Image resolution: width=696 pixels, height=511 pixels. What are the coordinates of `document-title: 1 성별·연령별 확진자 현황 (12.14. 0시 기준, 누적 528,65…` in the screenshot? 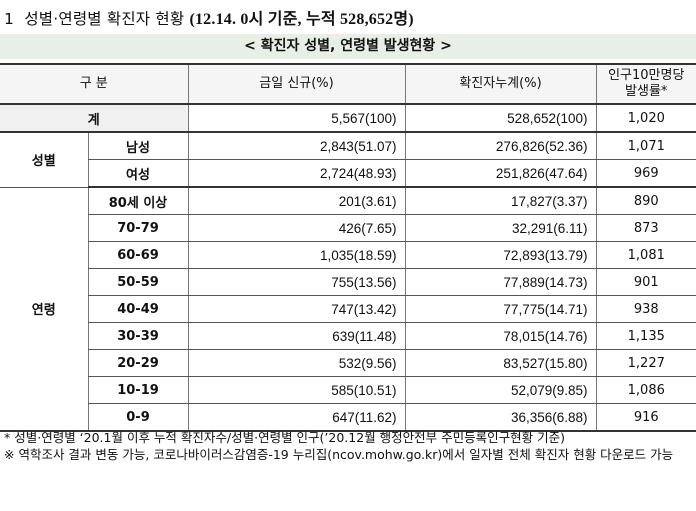 It's located at (209, 17).